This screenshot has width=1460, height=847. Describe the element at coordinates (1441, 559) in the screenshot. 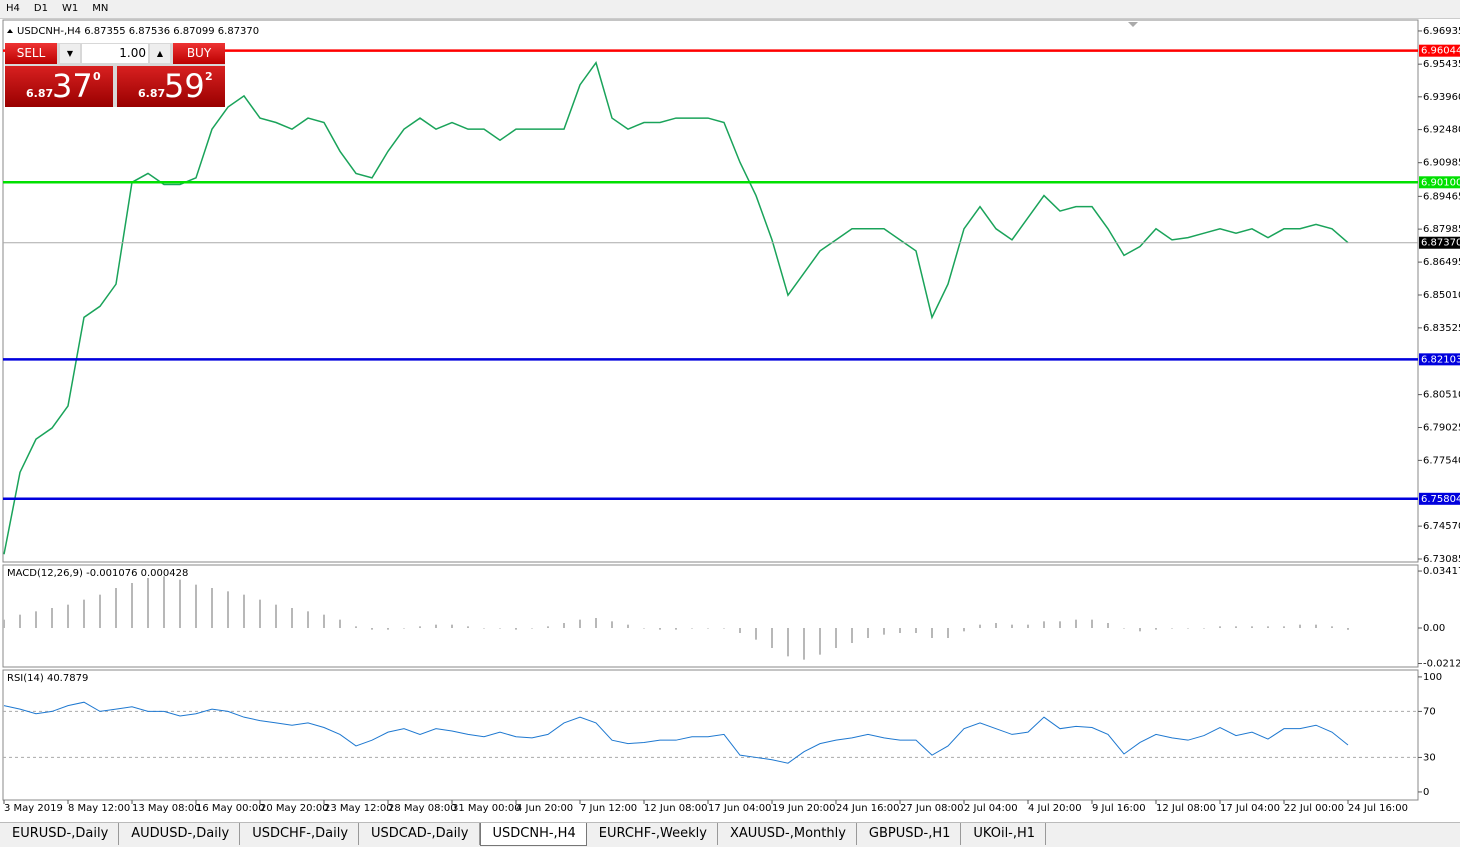

I see `y-tick-label: 6.73085` at that location.